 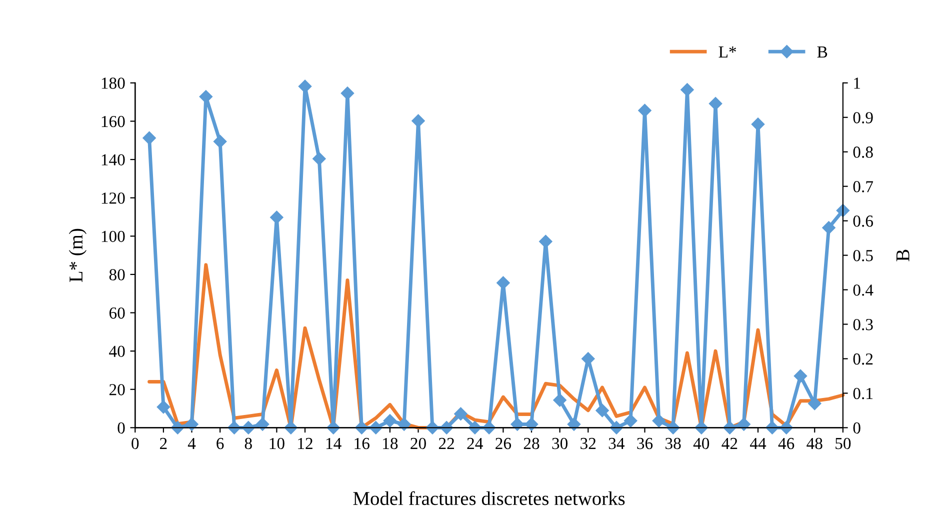 I want to click on y-tick-label: 60, so click(x=117, y=313).